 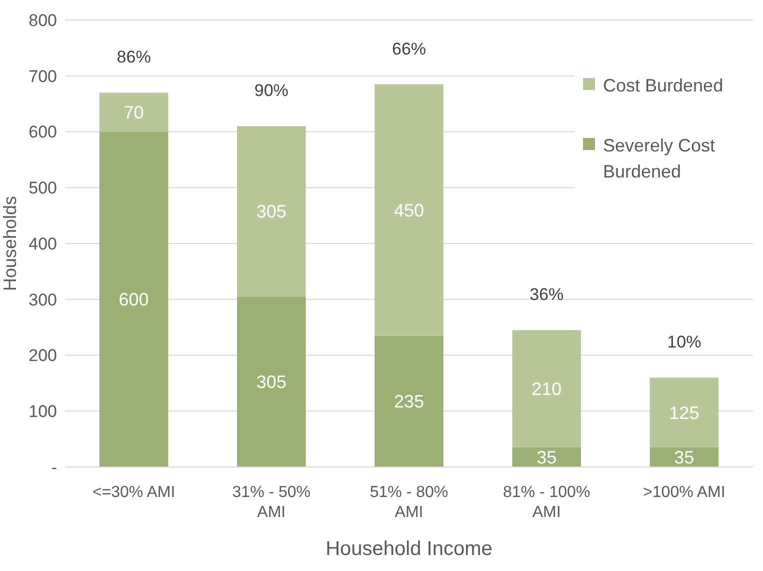 I want to click on x-tick-label: 51% - 80% AMI, so click(x=409, y=502).